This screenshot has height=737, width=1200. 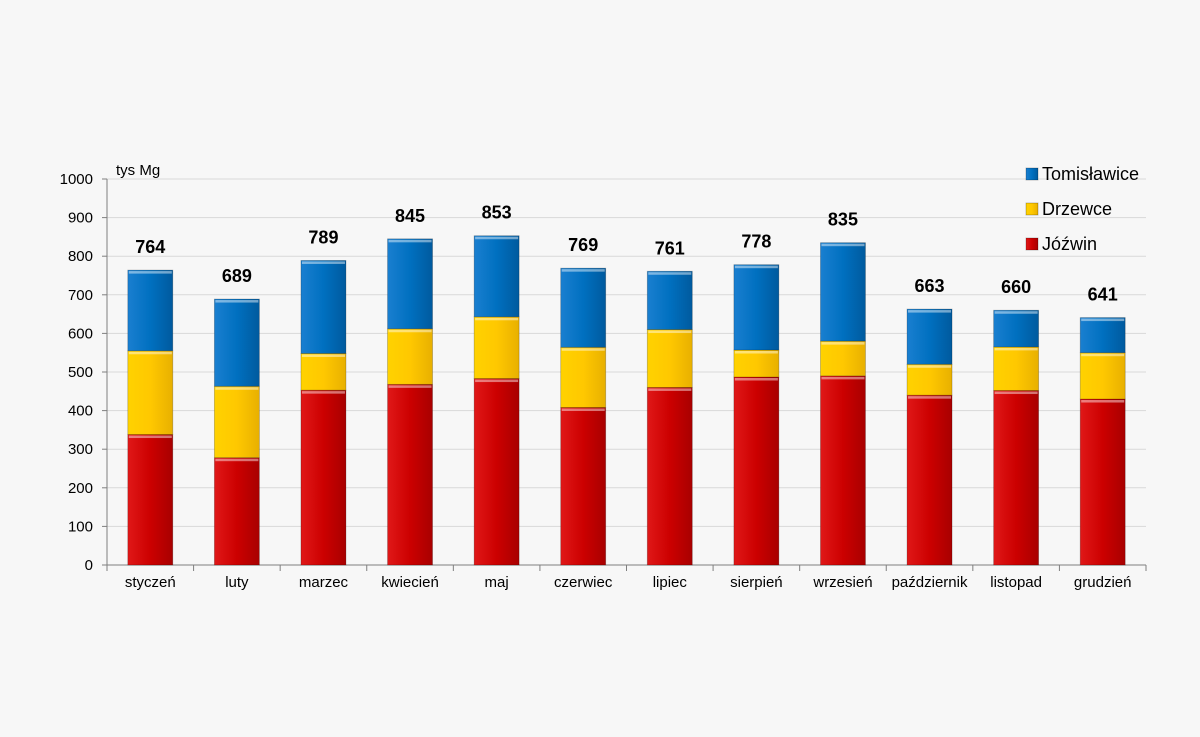 I want to click on y-tick-label: 100, so click(x=80, y=526).